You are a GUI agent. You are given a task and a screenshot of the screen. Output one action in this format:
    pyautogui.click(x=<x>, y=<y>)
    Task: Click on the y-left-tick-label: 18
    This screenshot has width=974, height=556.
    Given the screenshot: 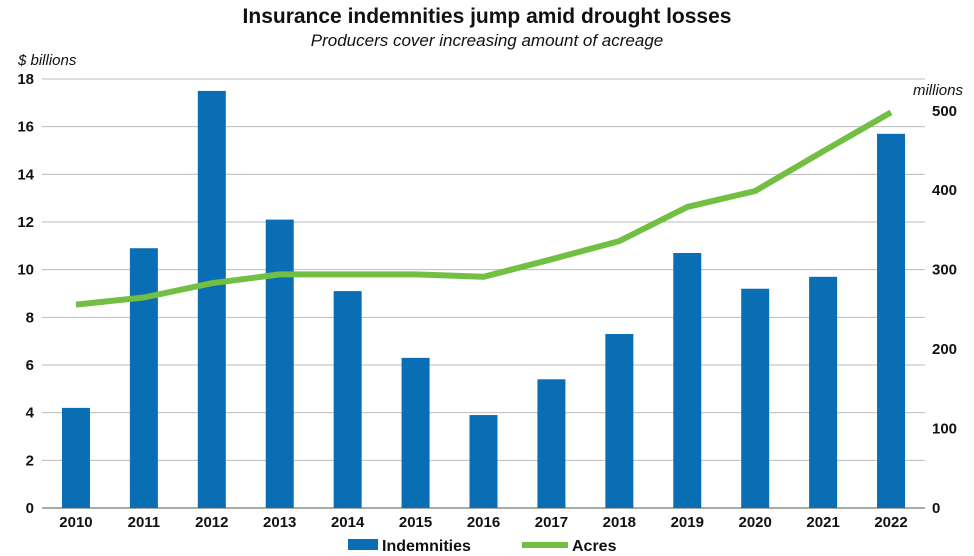 What is the action you would take?
    pyautogui.click(x=25, y=79)
    